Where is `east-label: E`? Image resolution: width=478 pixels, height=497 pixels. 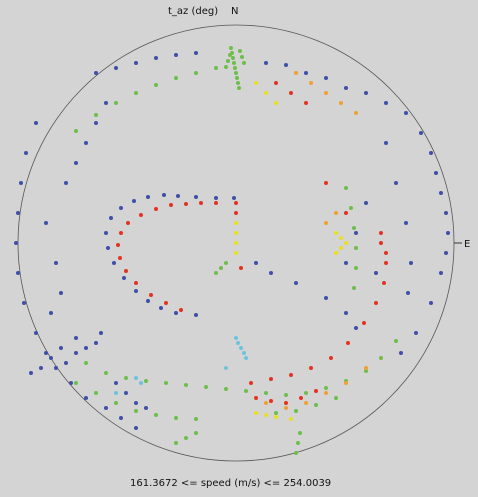
east-label: E is located at coordinates (467, 244).